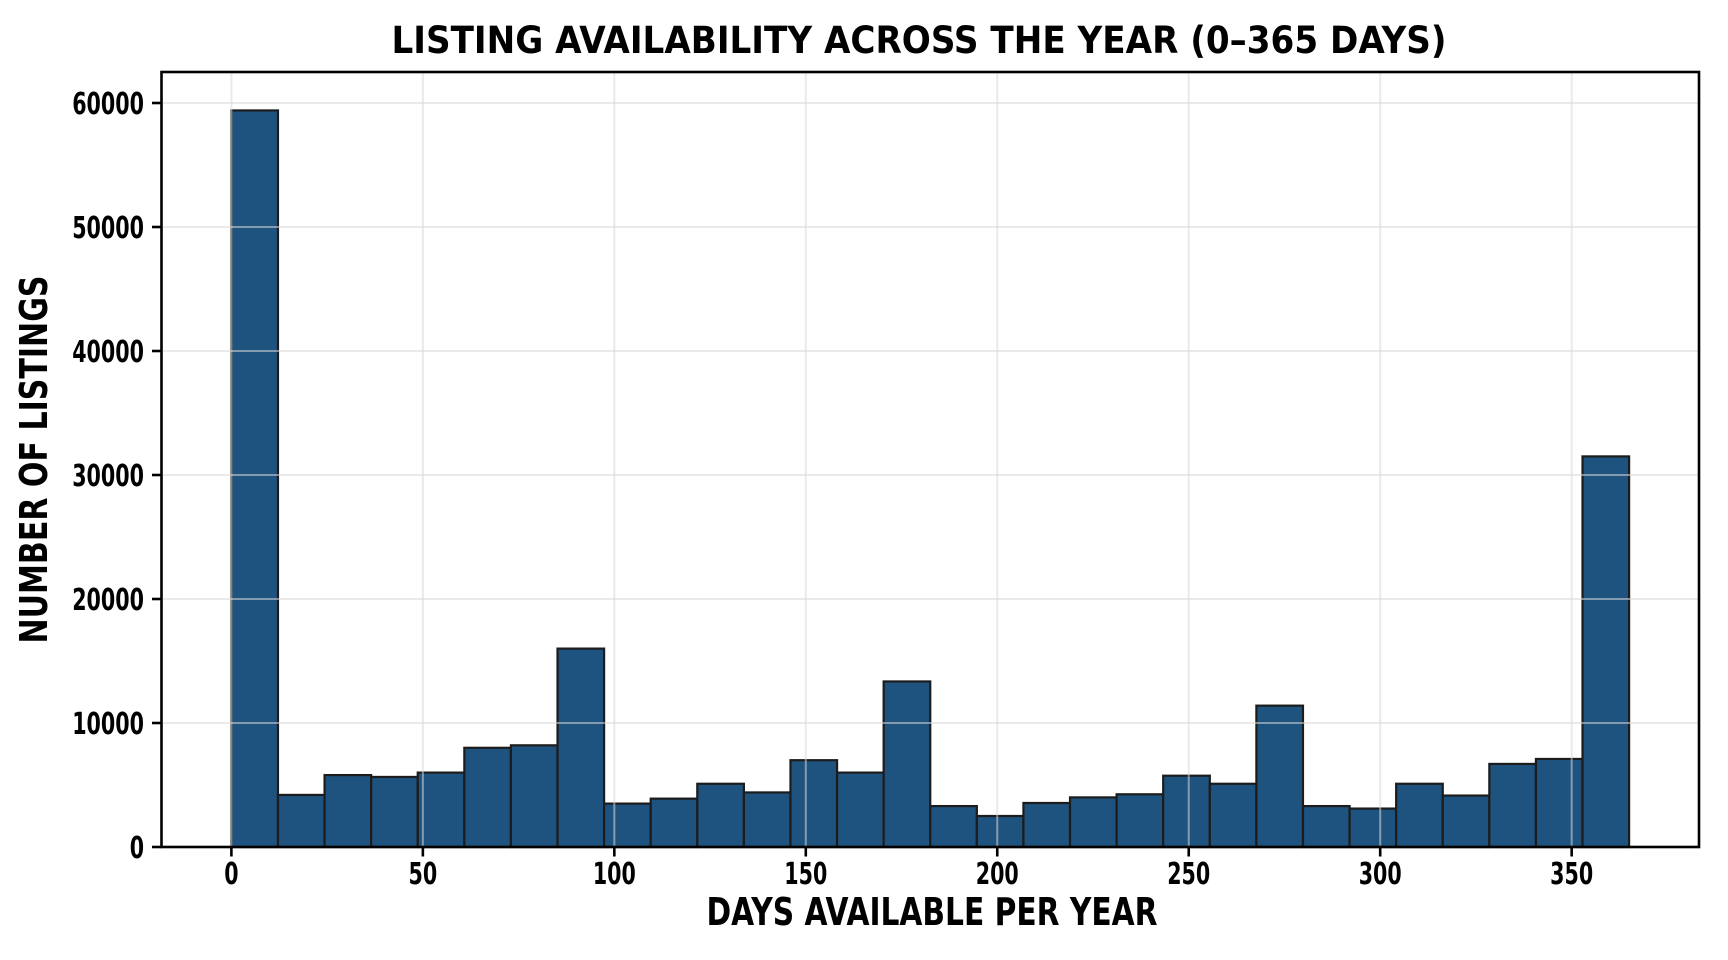 The image size is (1728, 960). Describe the element at coordinates (108, 476) in the screenshot. I see `y-tick-label: 30000` at that location.